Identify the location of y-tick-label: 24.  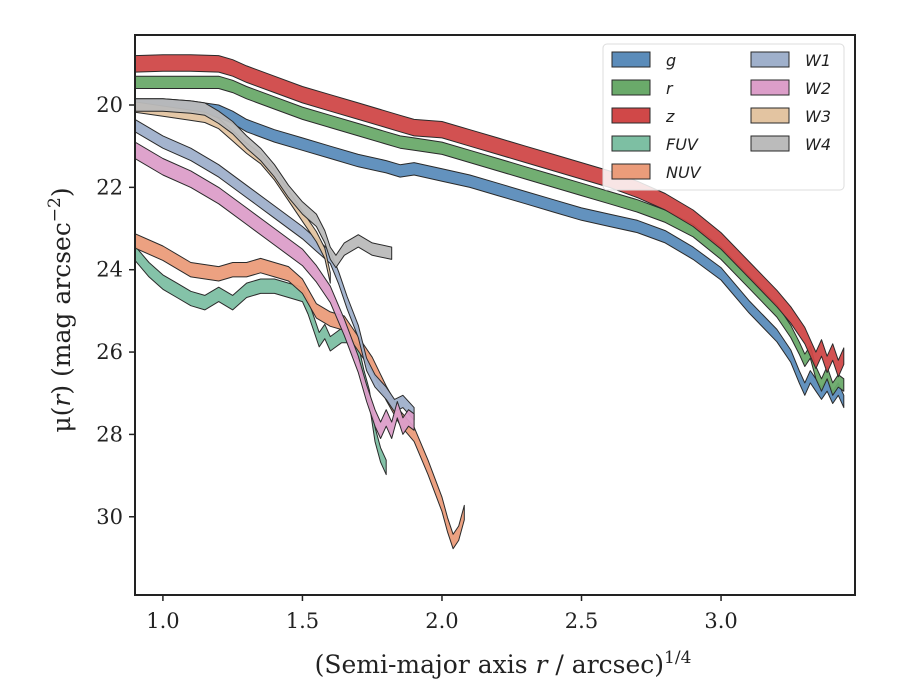
(109, 270).